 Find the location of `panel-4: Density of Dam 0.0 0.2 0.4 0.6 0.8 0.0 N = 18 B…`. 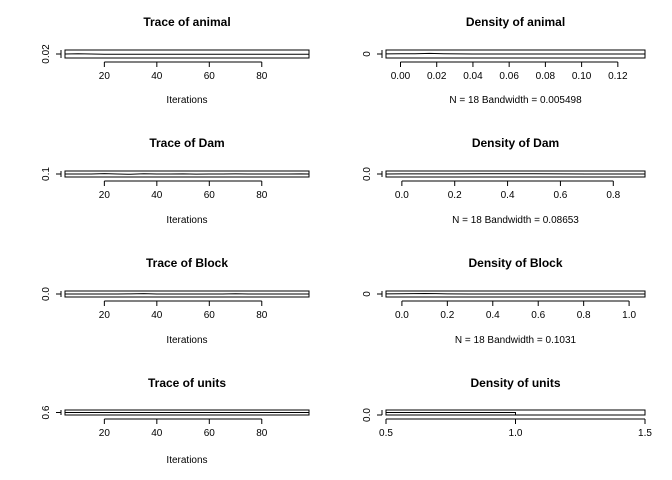

panel-4: Density of Dam 0.0 0.2 0.4 0.6 0.8 0.0 N = 18 B… is located at coordinates (504, 181).